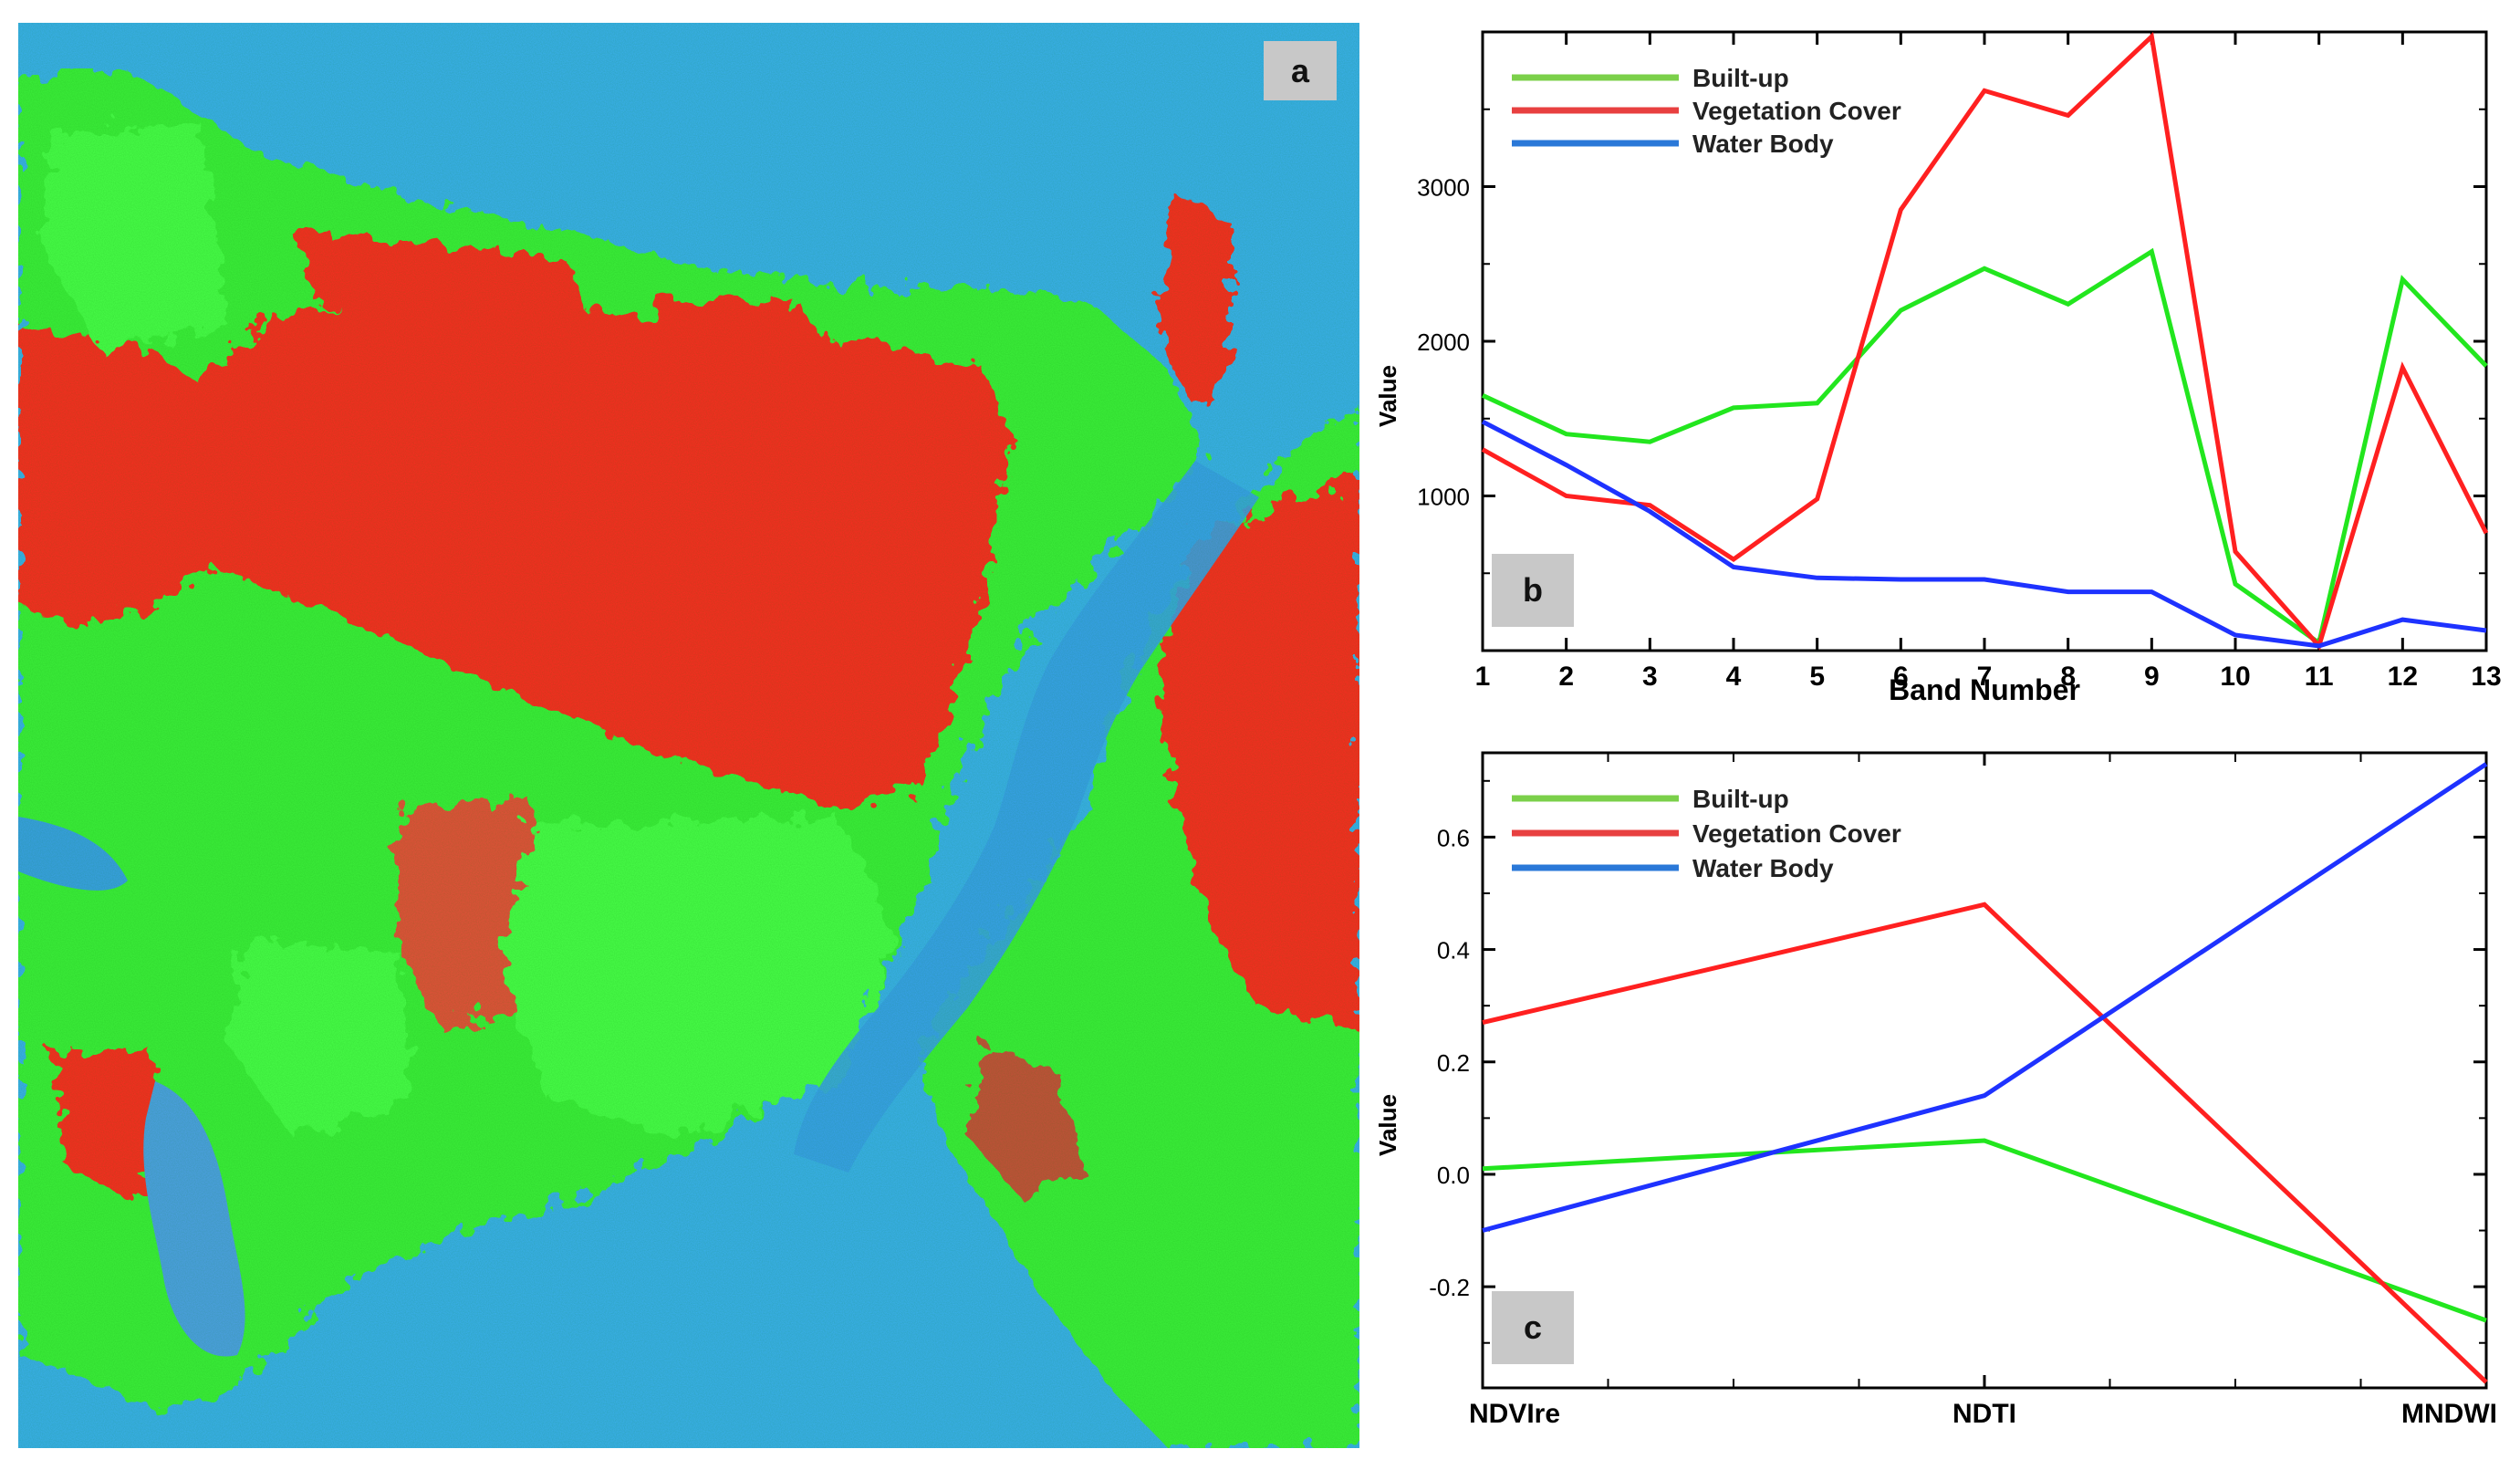 This screenshot has width=2520, height=1470. What do you see at coordinates (1984, 1414) in the screenshot?
I see `x-tick-label: NDTI` at bounding box center [1984, 1414].